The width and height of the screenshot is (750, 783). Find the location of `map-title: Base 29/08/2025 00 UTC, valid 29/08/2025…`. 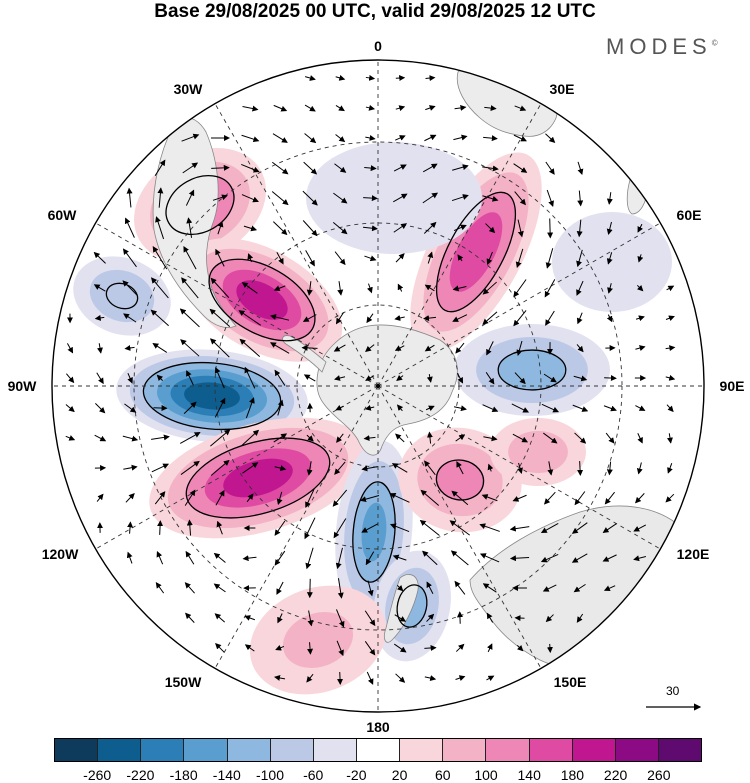

map-title: Base 29/08/2025 00 UTC, valid 29/08/2025… is located at coordinates (375, 11).